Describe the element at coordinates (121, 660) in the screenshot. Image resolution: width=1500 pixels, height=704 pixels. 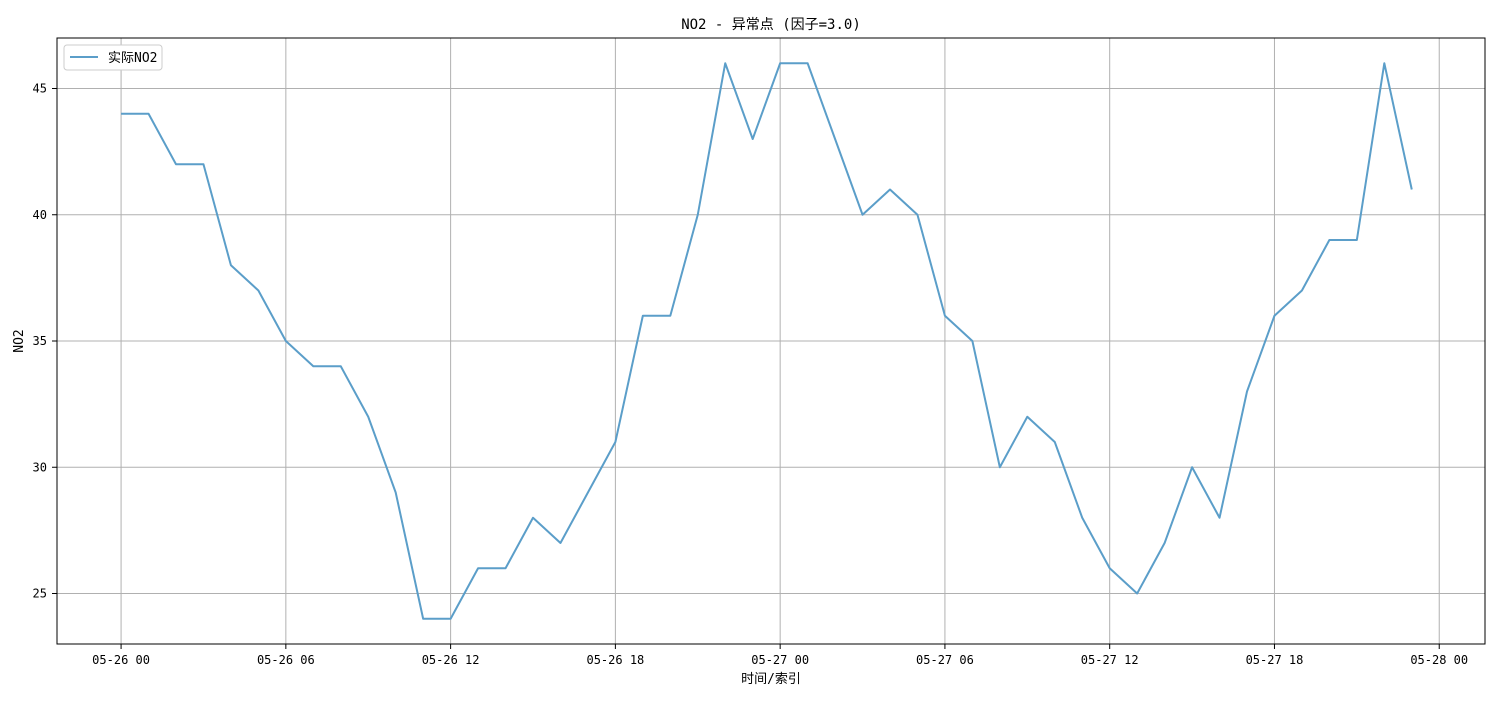
I see `x-tick-label: 05-26 00` at that location.